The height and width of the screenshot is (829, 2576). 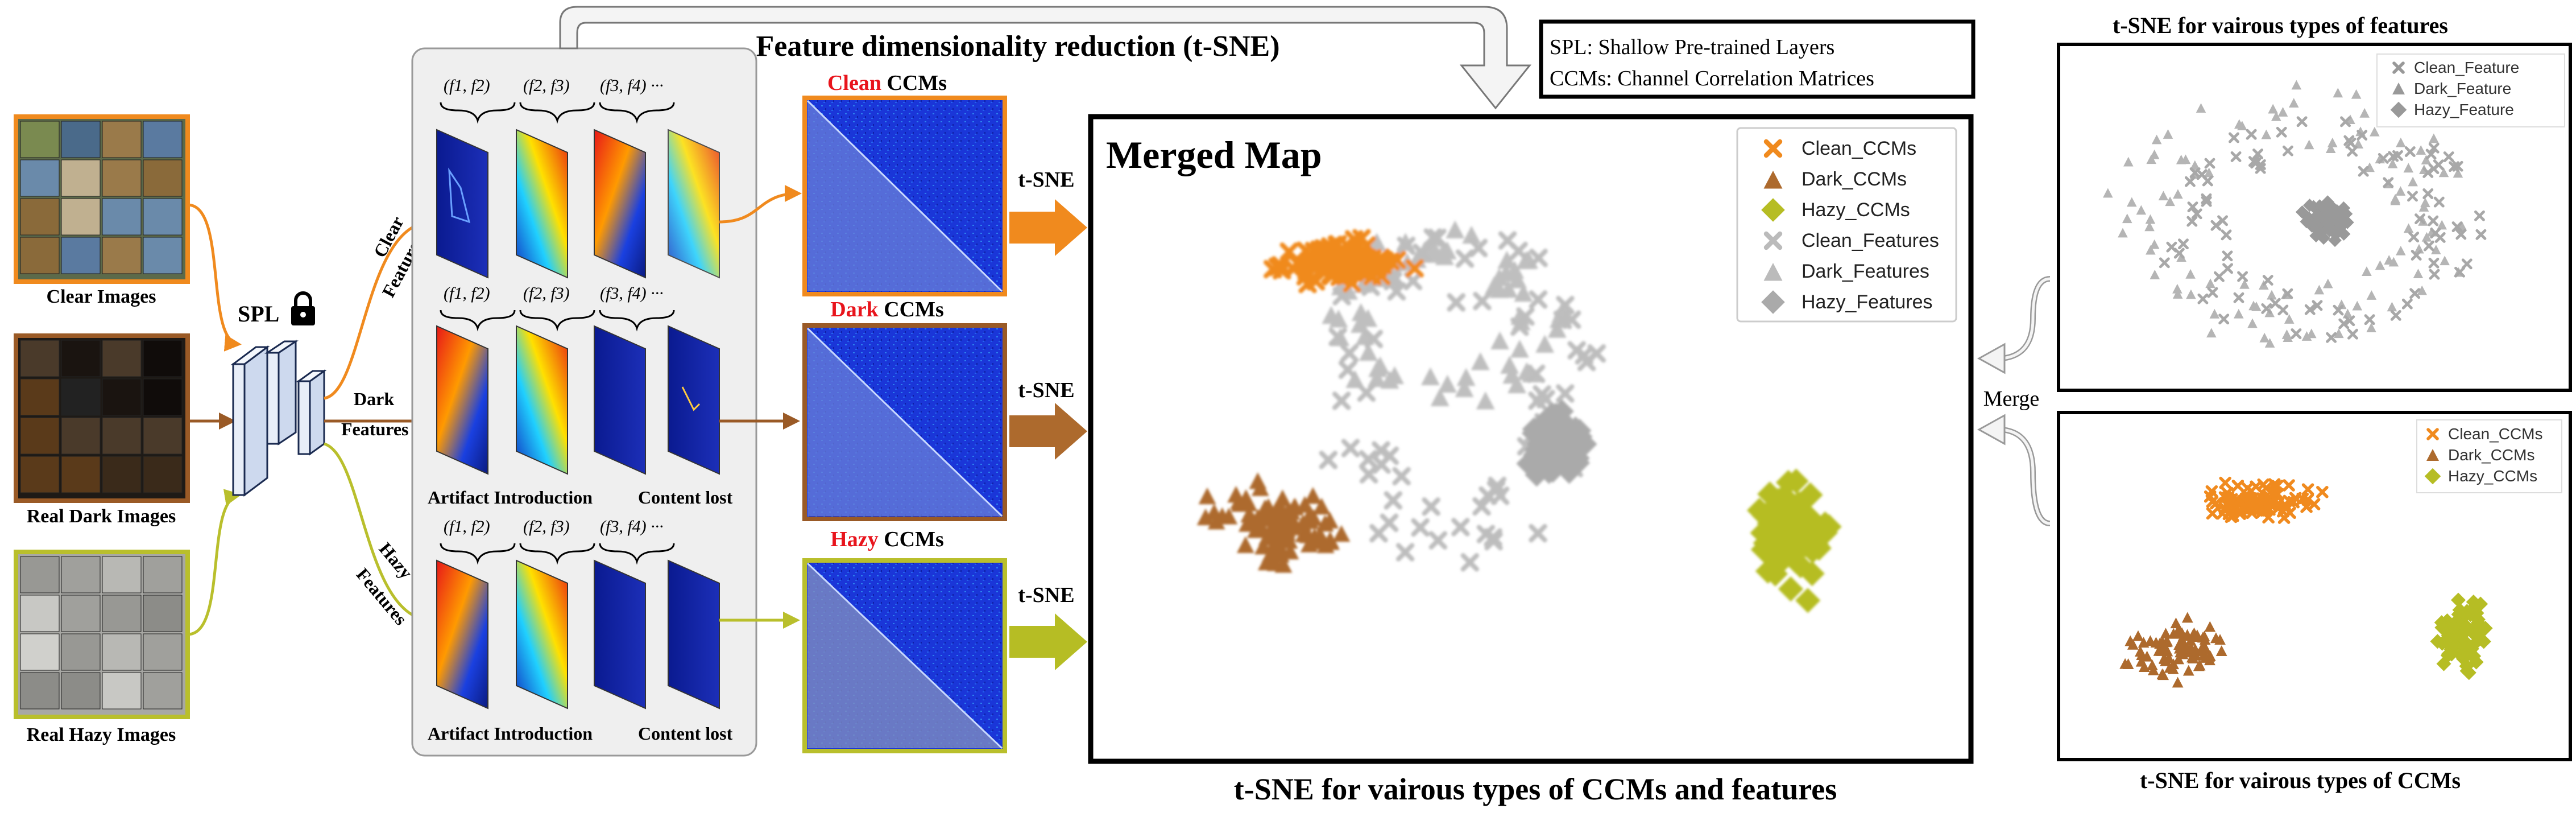 I want to click on hazy-image-tiles, so click(x=101, y=633).